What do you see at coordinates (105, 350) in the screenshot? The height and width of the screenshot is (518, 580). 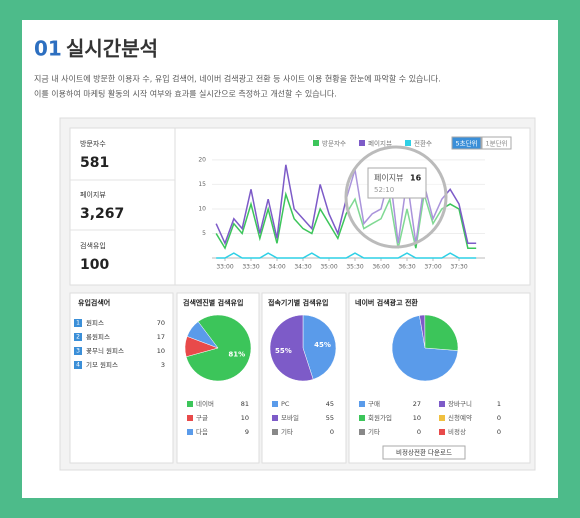 I see `keyword: 꽃무늬 원피스` at bounding box center [105, 350].